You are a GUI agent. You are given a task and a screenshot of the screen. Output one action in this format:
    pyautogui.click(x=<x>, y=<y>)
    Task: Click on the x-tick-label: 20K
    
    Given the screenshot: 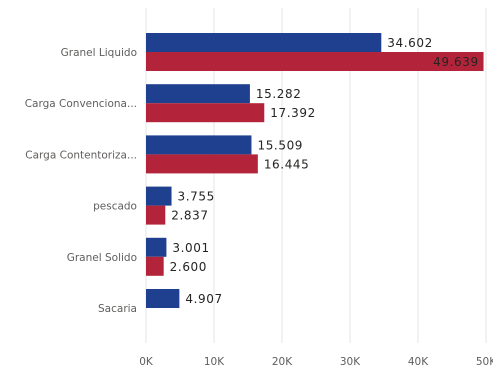 What is the action you would take?
    pyautogui.click(x=282, y=361)
    